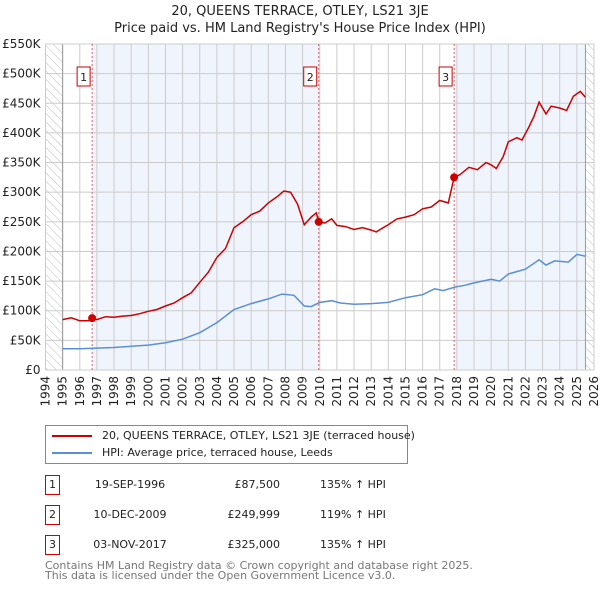 The image size is (600, 590). What do you see at coordinates (22, 133) in the screenshot?
I see `y-tick-label: £400K` at bounding box center [22, 133].